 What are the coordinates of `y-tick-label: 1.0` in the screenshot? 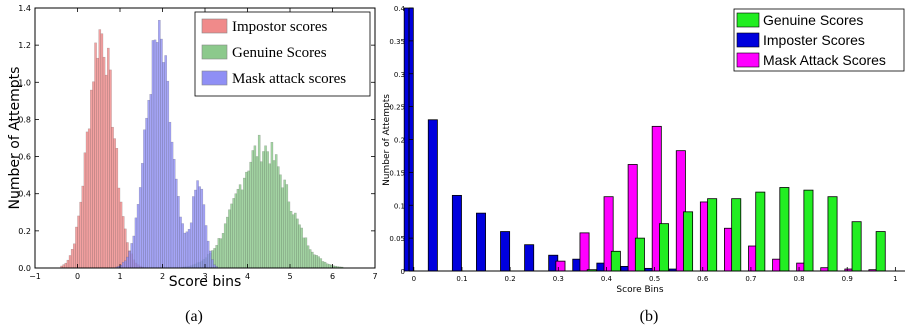 It's located at (24, 82).